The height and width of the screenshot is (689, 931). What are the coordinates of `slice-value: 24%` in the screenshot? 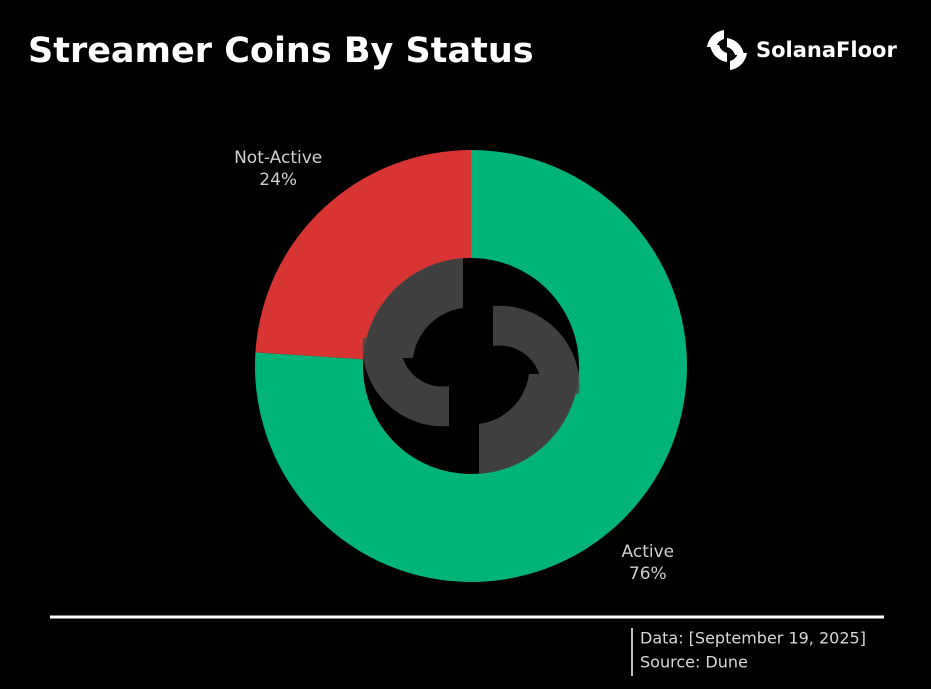 It's located at (278, 180).